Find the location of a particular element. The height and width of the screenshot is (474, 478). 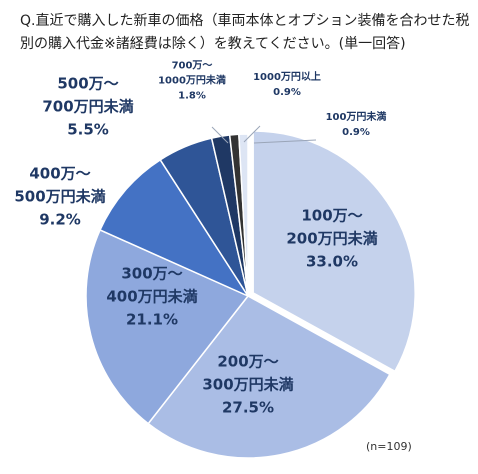

slice-category: 100万～ is located at coordinates (331, 215).